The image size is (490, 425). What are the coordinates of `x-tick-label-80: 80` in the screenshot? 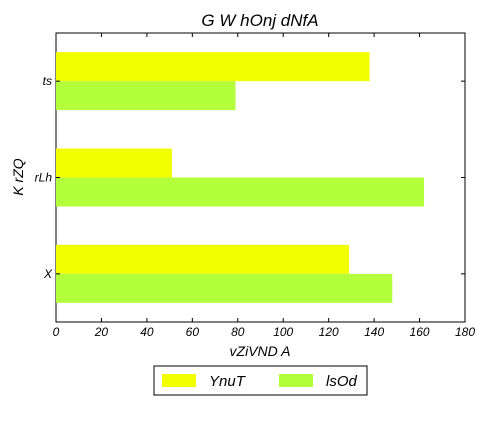 It's located at (238, 332).